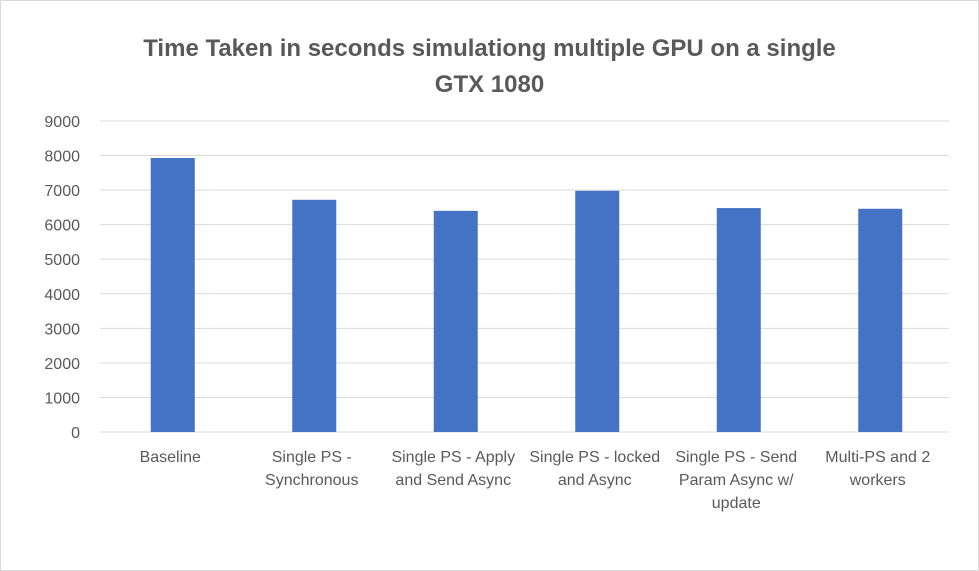 This screenshot has height=571, width=979. Describe the element at coordinates (170, 457) in the screenshot. I see `x-category-label: Baseline` at that location.